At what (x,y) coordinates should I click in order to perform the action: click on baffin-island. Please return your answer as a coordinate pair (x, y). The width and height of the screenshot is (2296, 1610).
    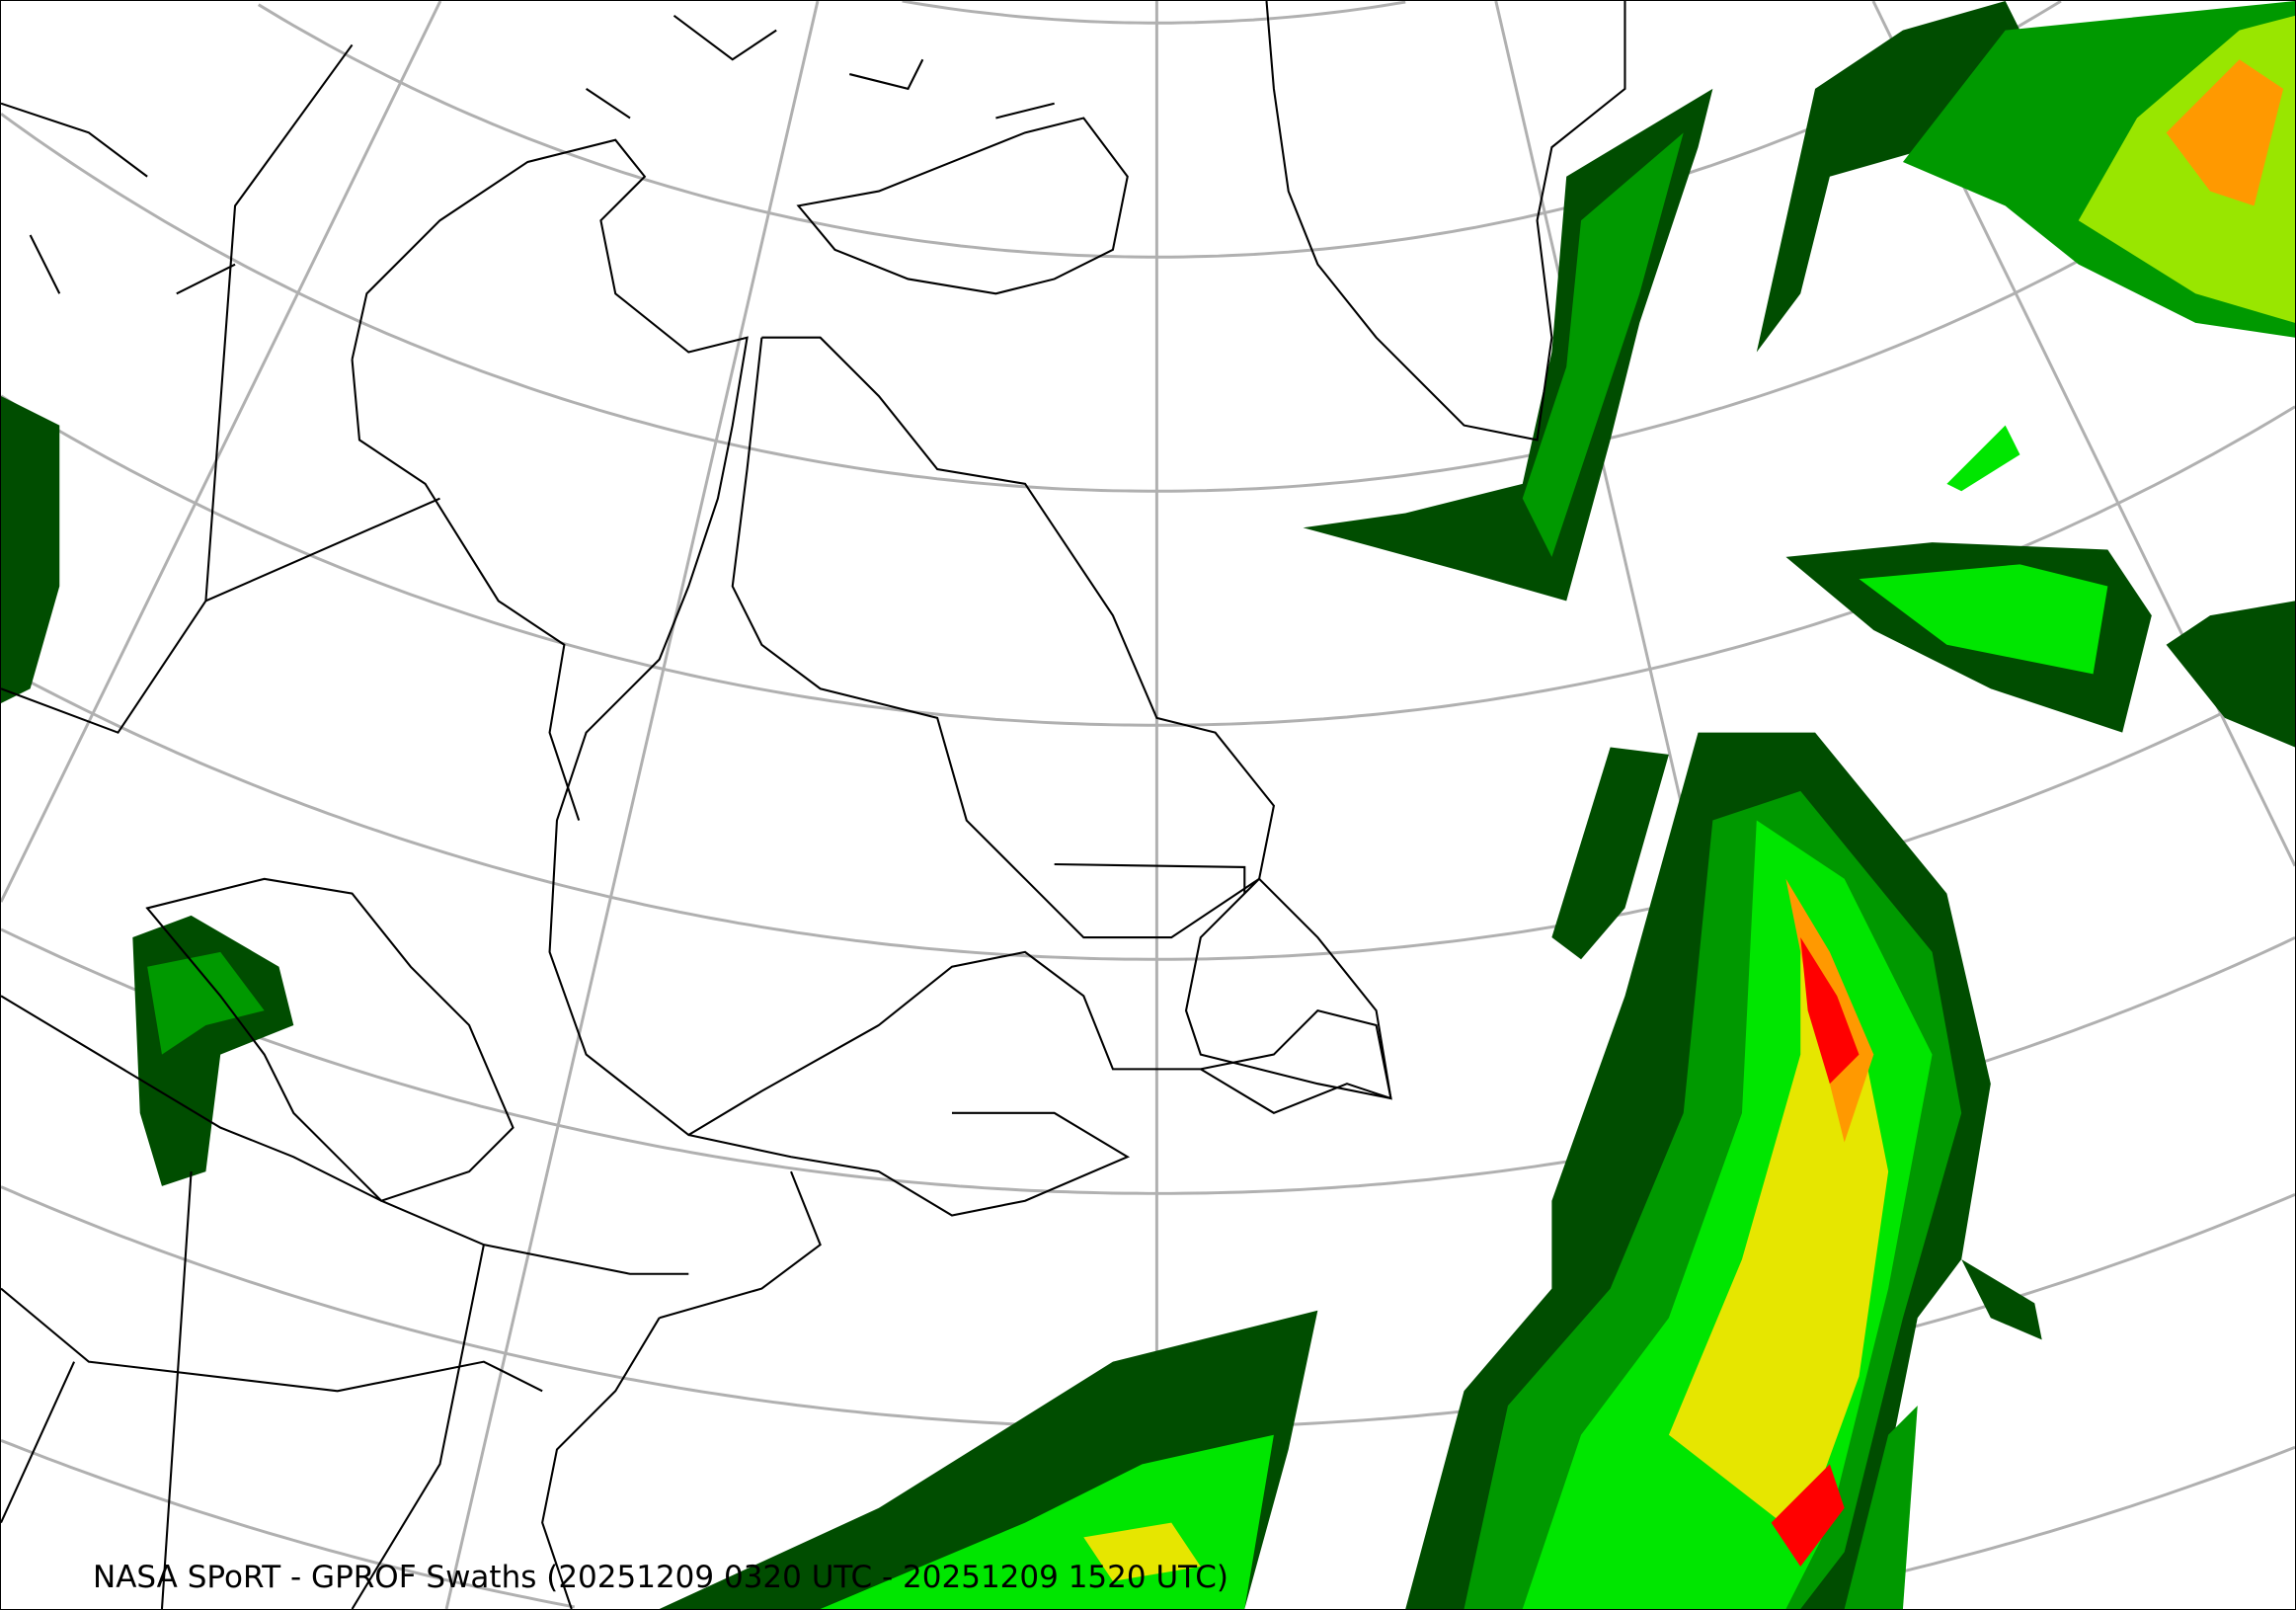
    Looking at the image, I should click on (963, 206).